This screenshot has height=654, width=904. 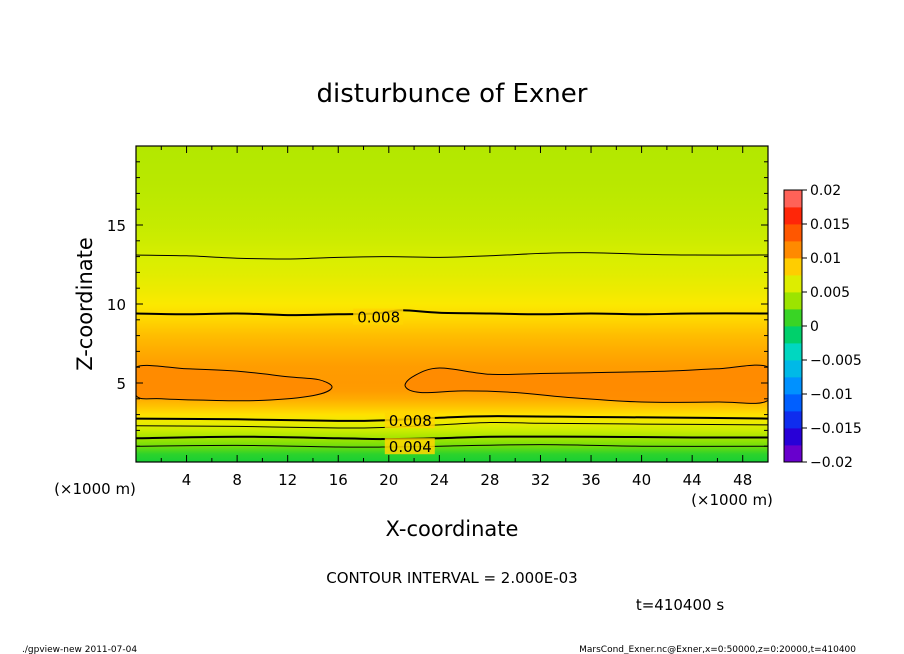 What do you see at coordinates (388, 480) in the screenshot?
I see `x-tick-label: 20` at bounding box center [388, 480].